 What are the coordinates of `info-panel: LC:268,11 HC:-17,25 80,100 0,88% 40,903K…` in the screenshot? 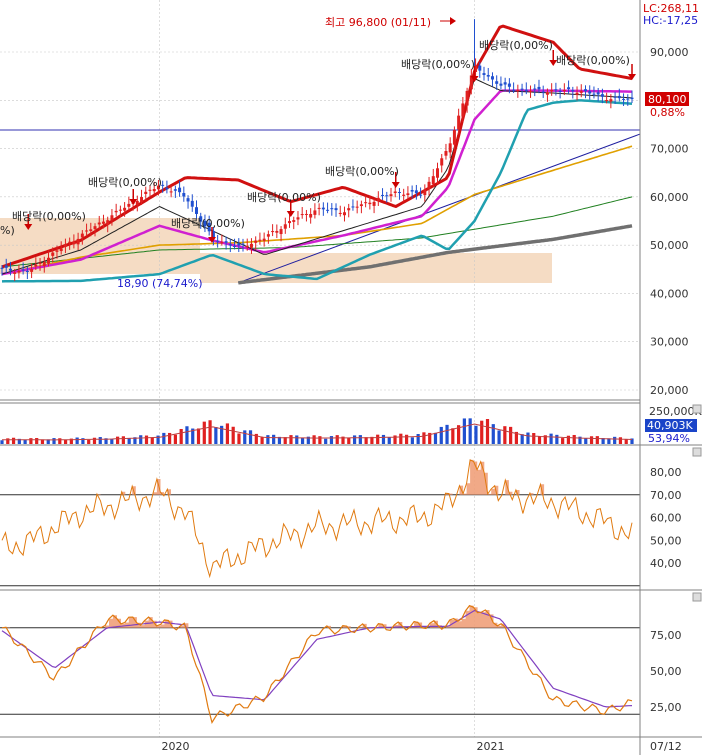 It's located at (672, 223).